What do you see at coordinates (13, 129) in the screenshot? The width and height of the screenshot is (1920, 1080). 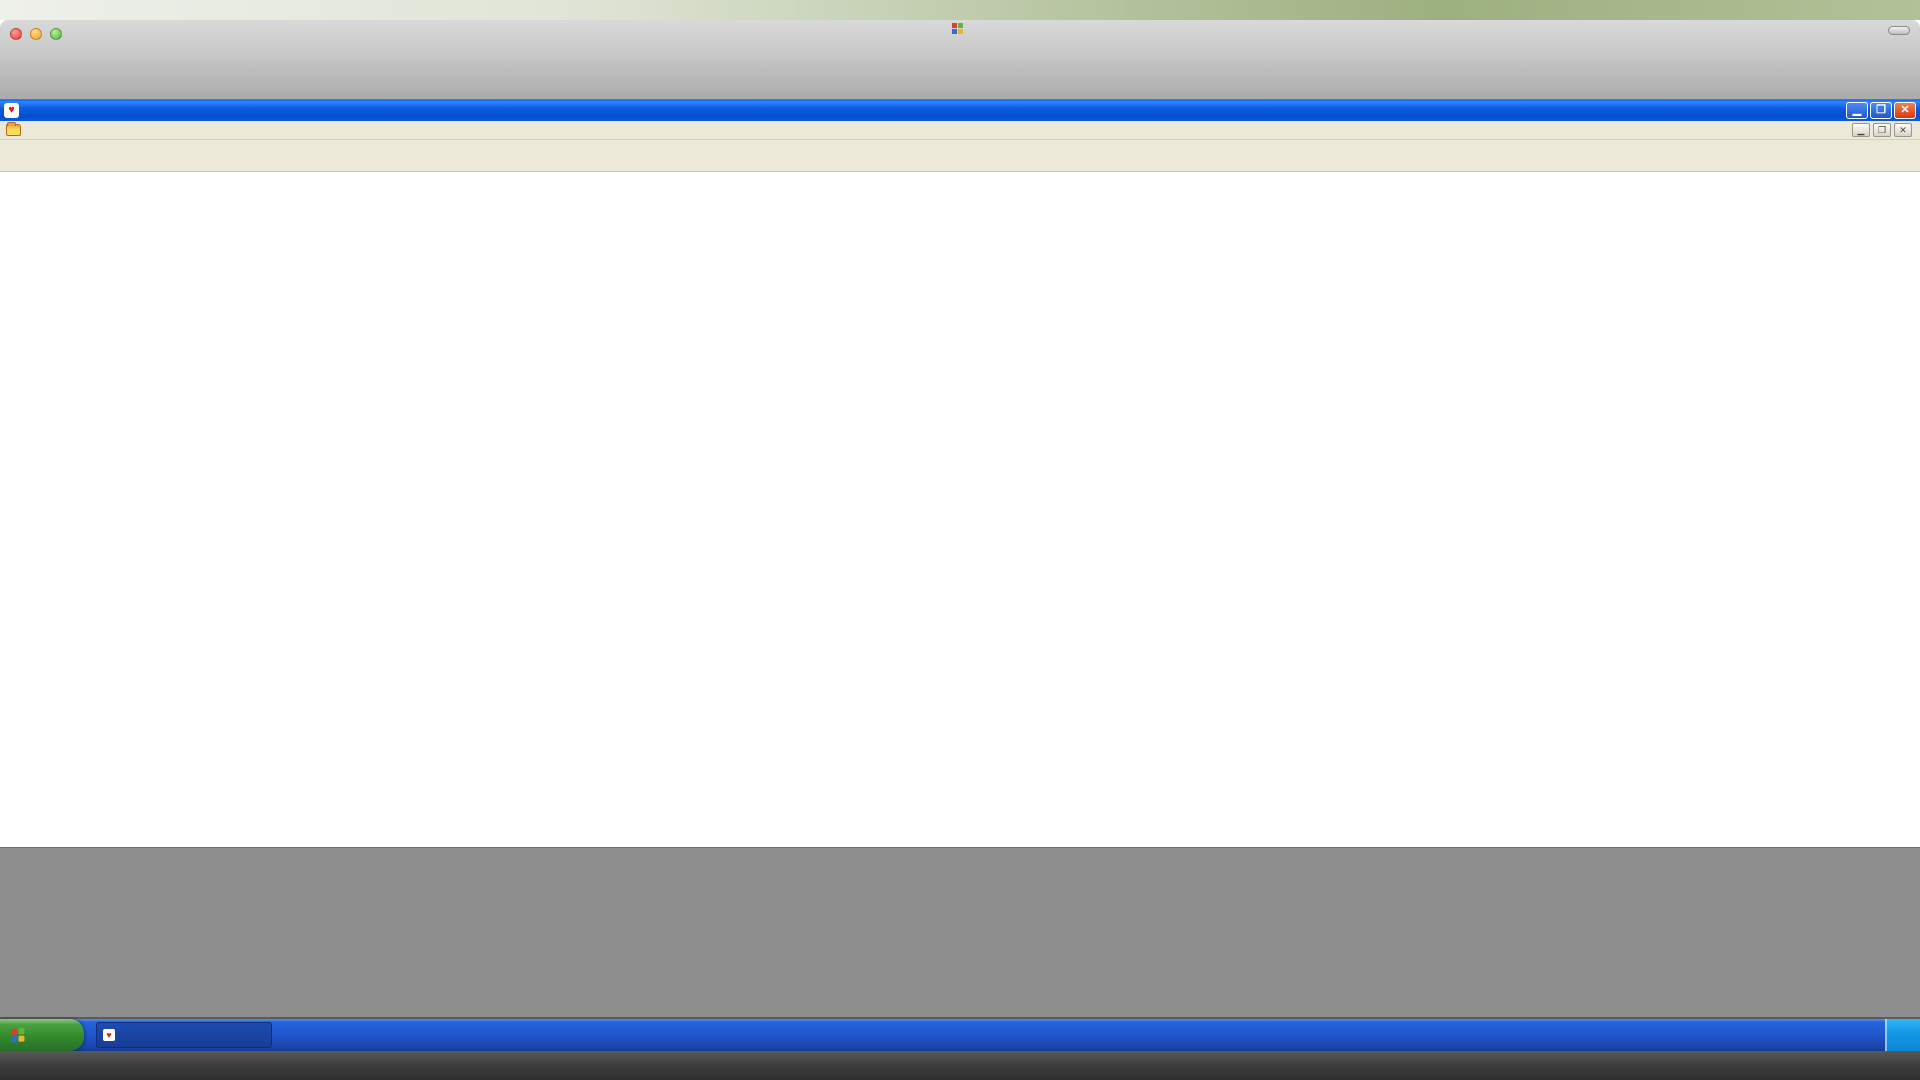 I see `document-icon` at bounding box center [13, 129].